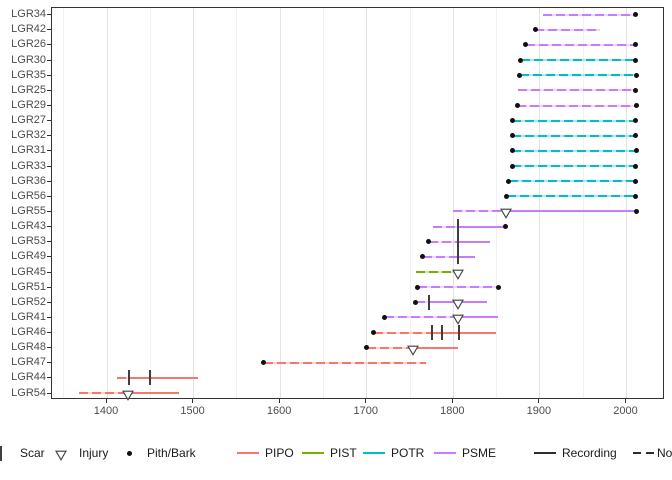  I want to click on x-axis-label: 1500, so click(192, 411).